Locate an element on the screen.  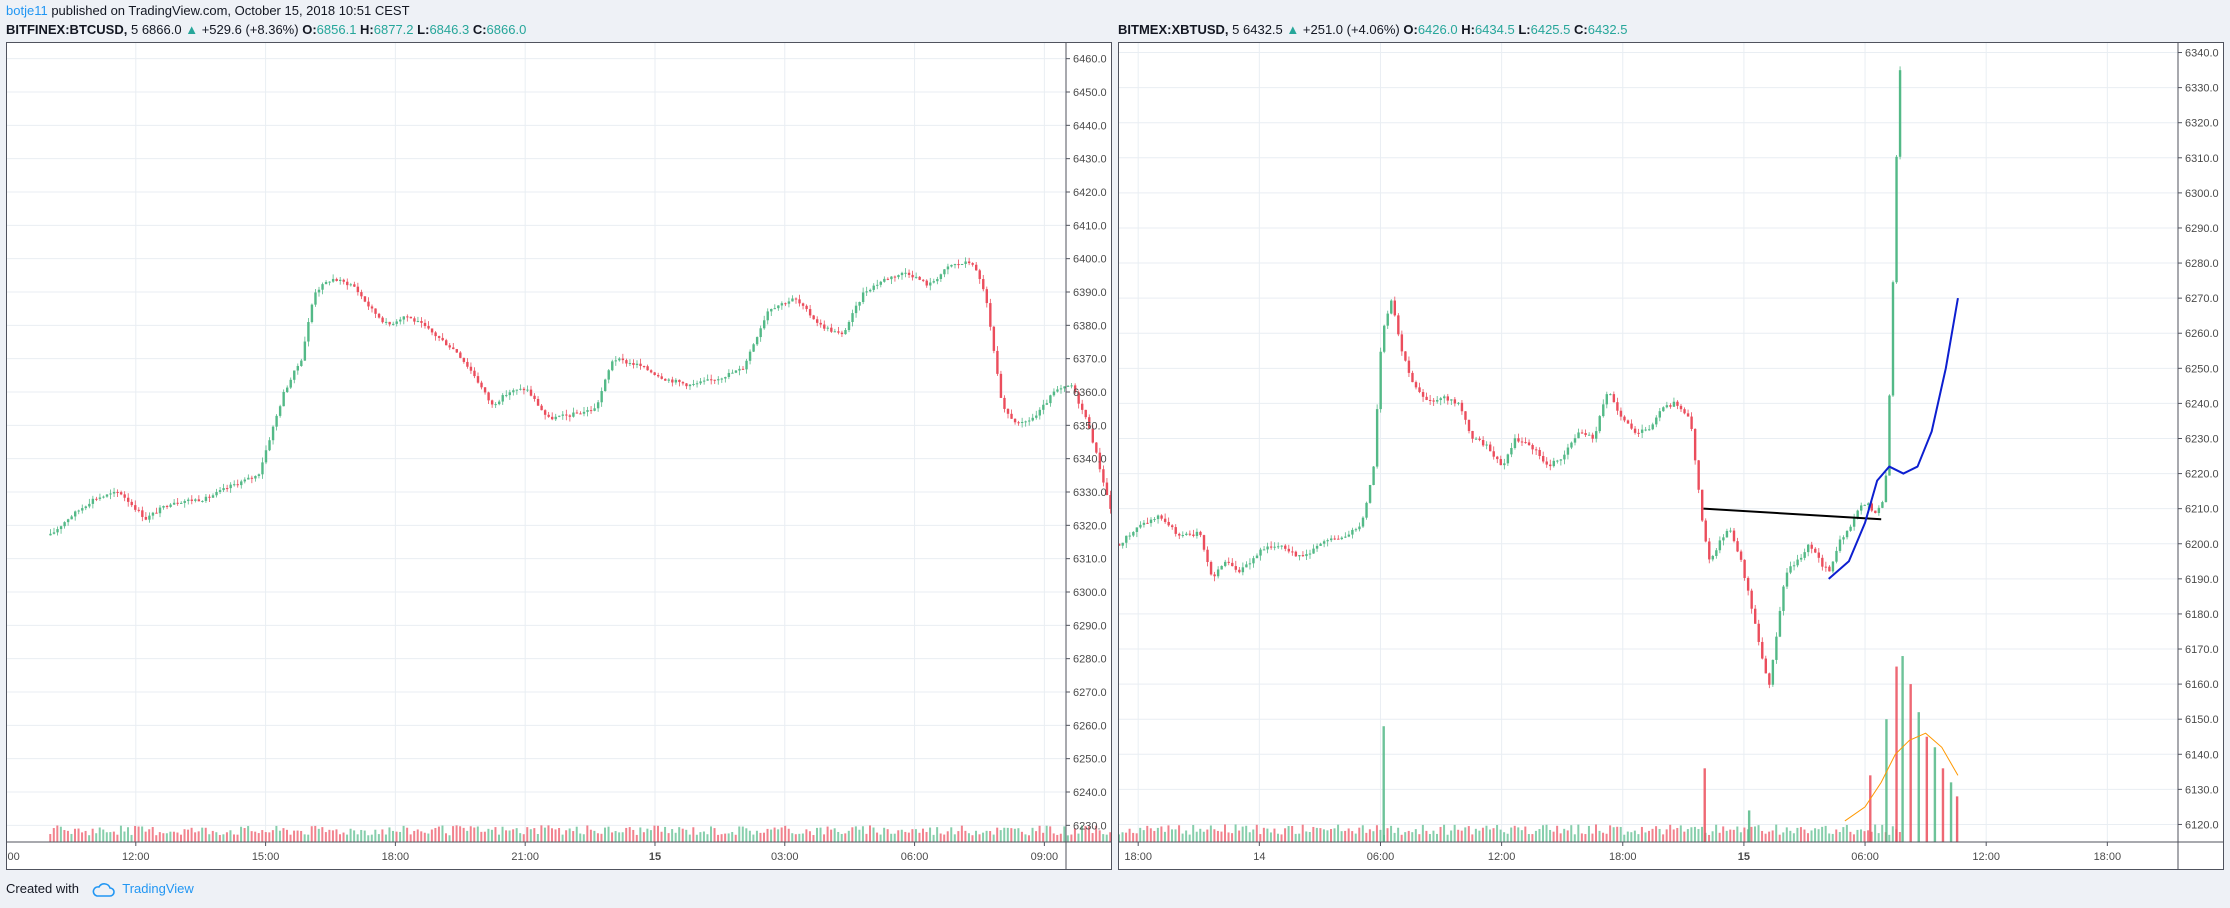
symbol: BITFINEX:BTCUSD is located at coordinates (65, 29).